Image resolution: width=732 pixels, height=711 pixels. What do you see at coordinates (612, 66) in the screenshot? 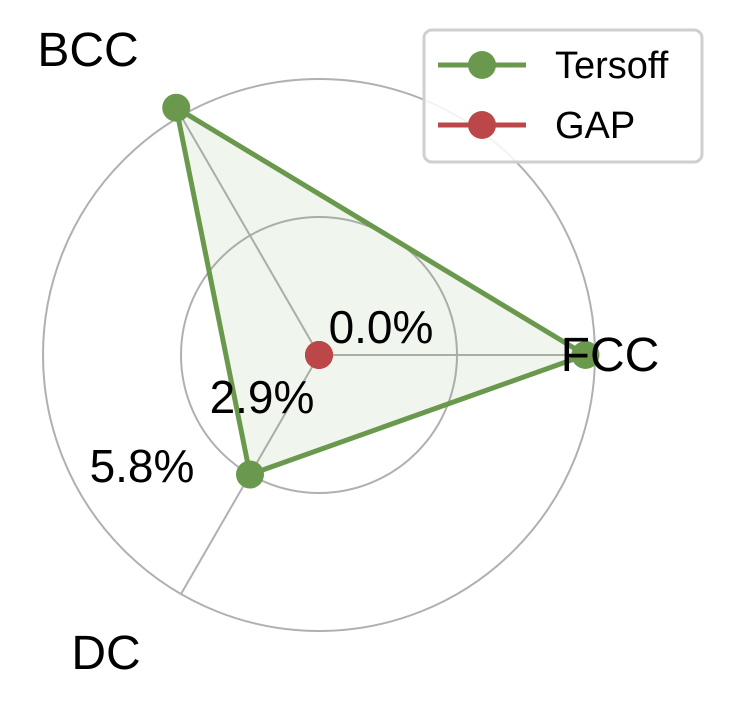
I see `legend-tersoff-label: Tersoff` at bounding box center [612, 66].